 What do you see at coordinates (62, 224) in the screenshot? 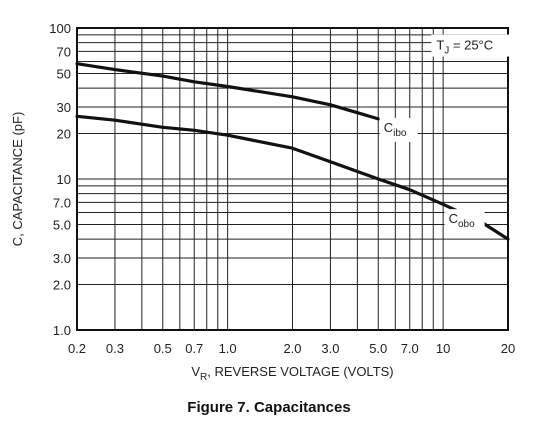
I see `y-tick-label: 5.0` at bounding box center [62, 224].